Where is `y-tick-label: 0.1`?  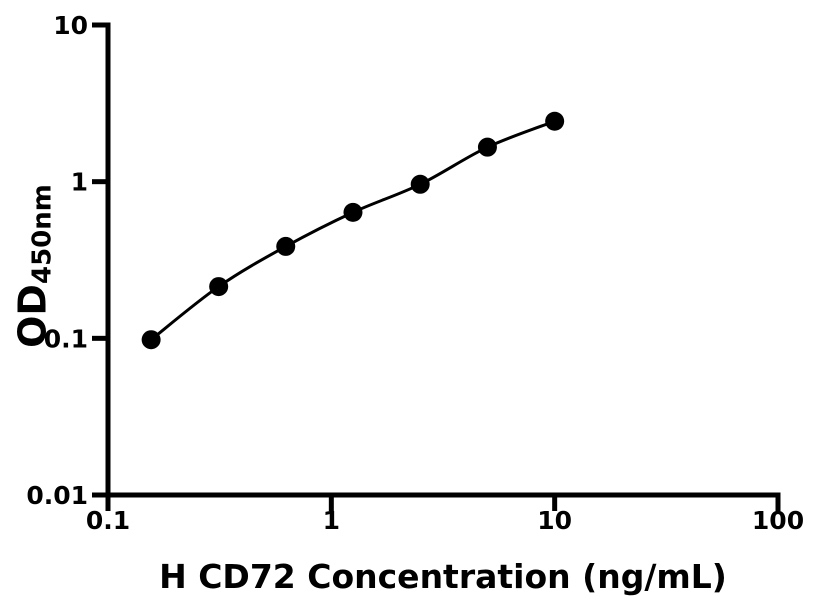
y-tick-label: 0.1 is located at coordinates (66, 338).